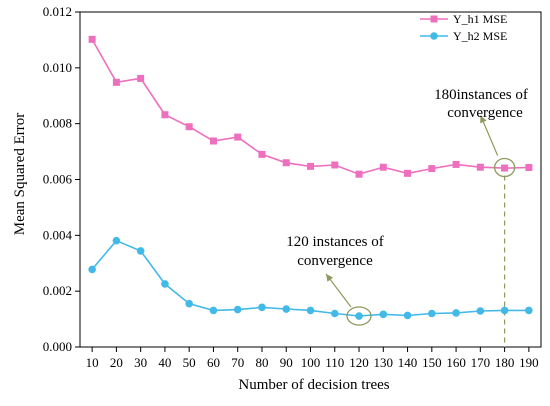 The height and width of the screenshot is (406, 550). Describe the element at coordinates (92, 362) in the screenshot. I see `x-tick-label: 10` at that location.